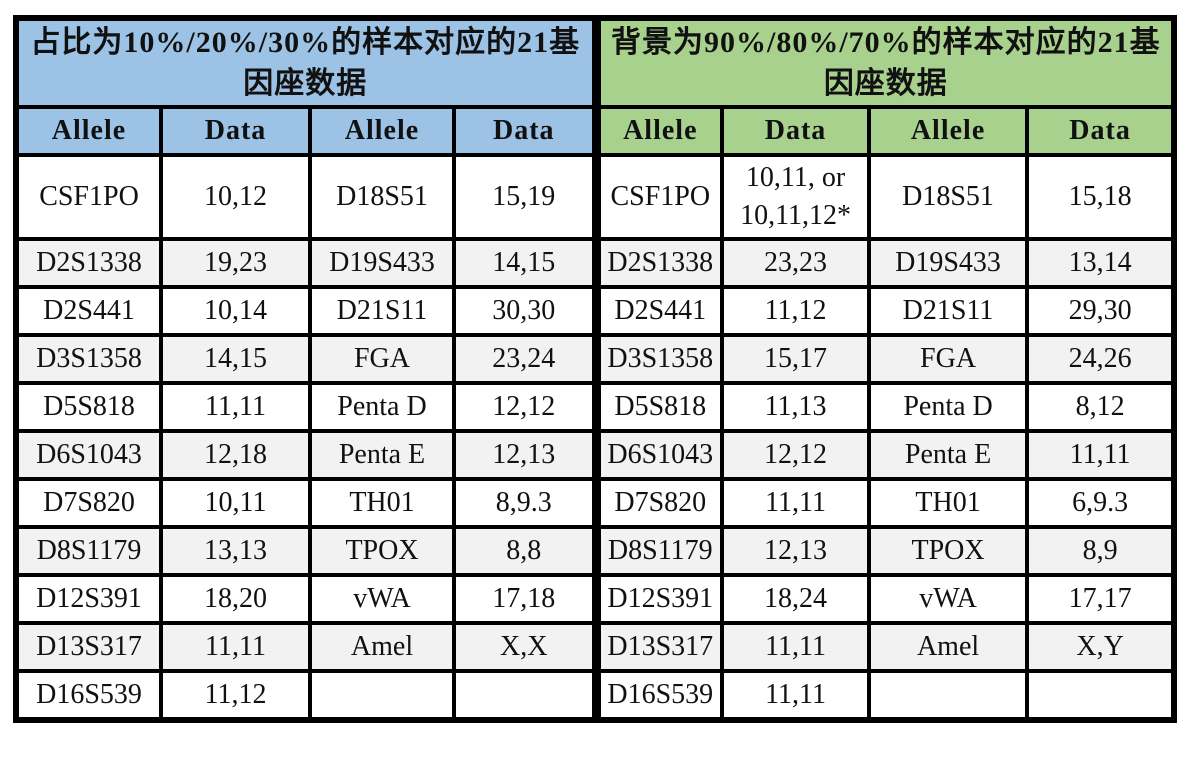  I want to click on left-data-header-2: Data, so click(525, 131).